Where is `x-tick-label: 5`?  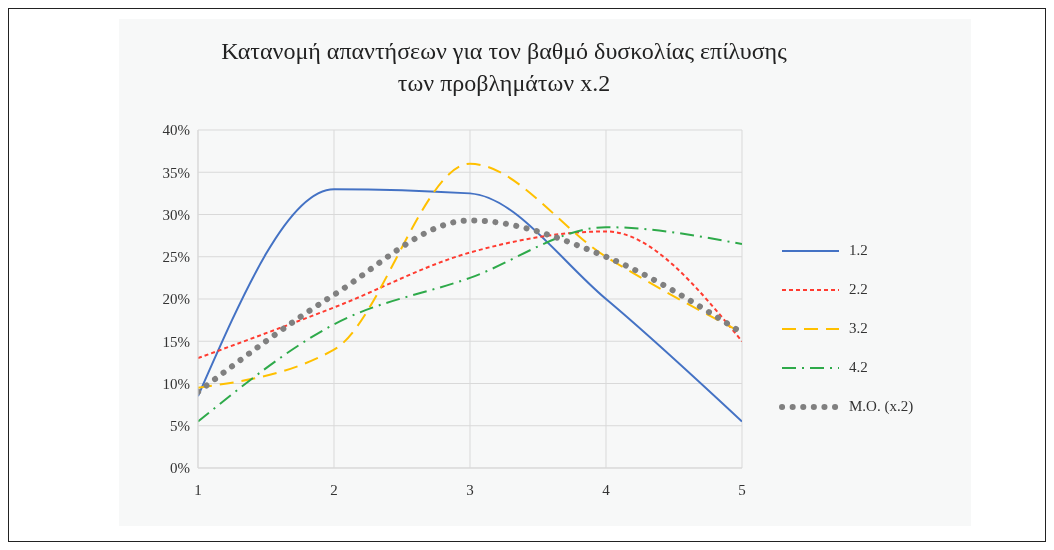 x-tick-label: 5 is located at coordinates (742, 489).